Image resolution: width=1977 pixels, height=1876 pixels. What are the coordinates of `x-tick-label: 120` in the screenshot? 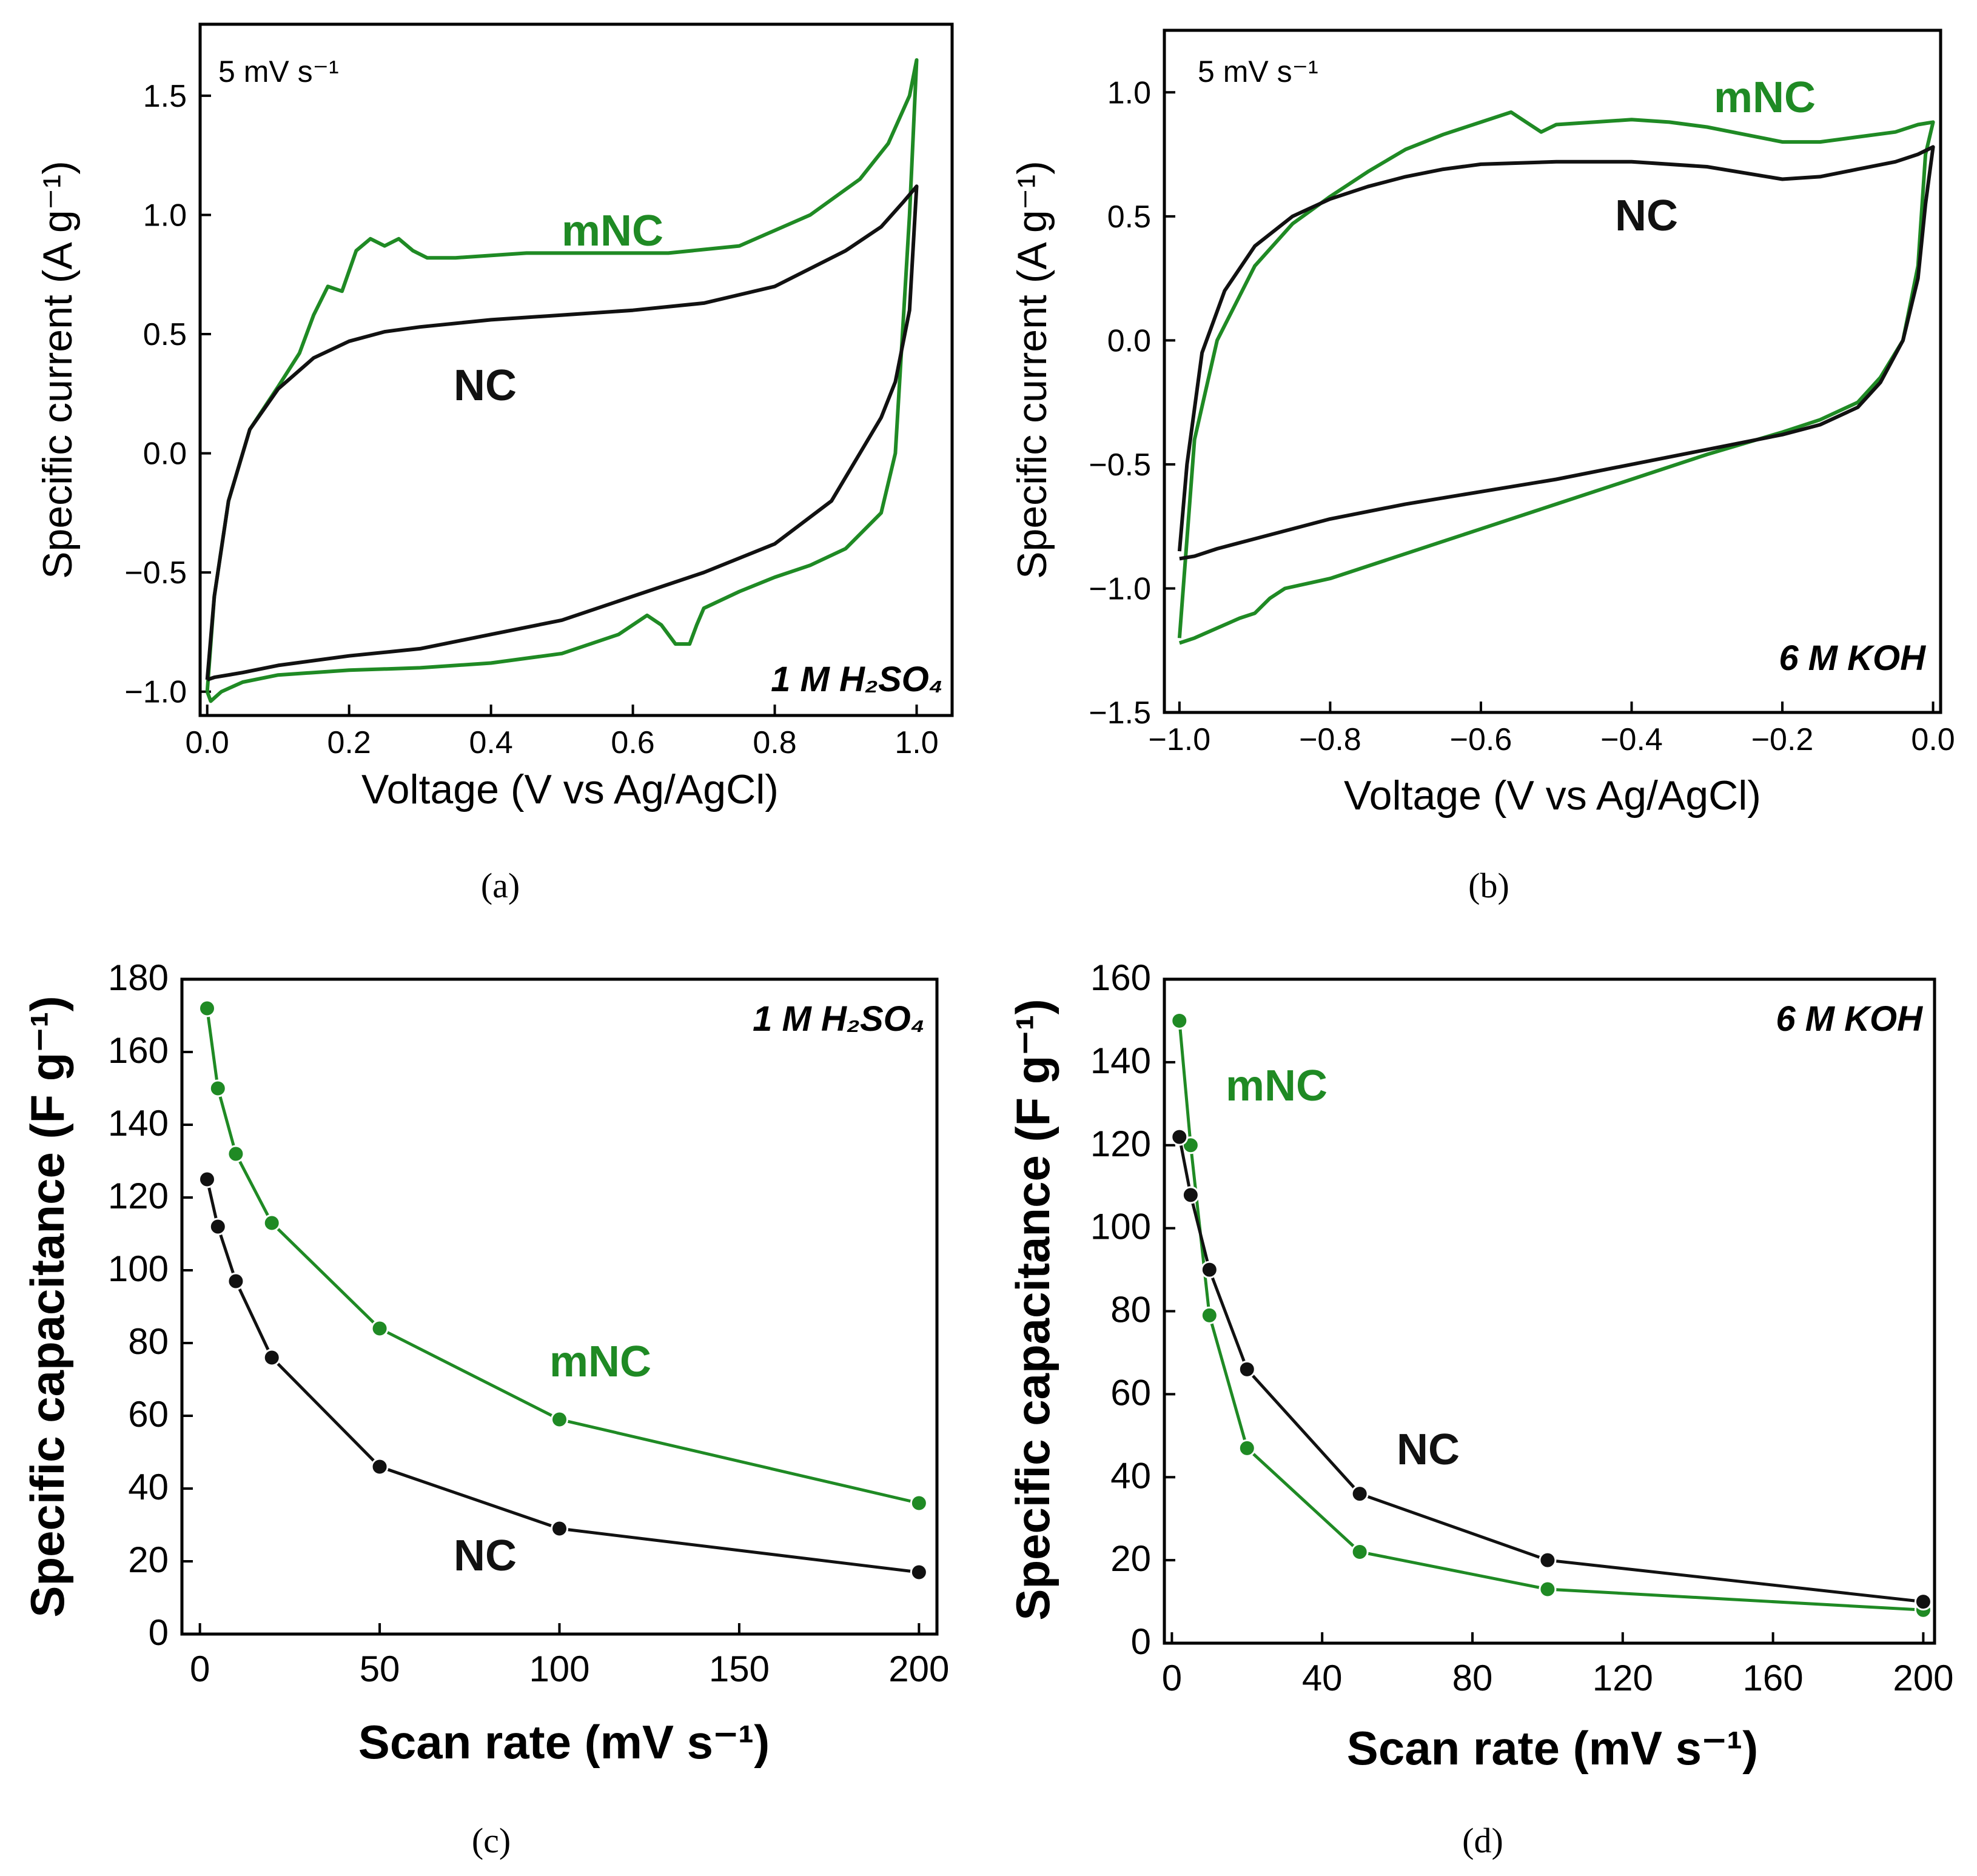 It's located at (1623, 1678).